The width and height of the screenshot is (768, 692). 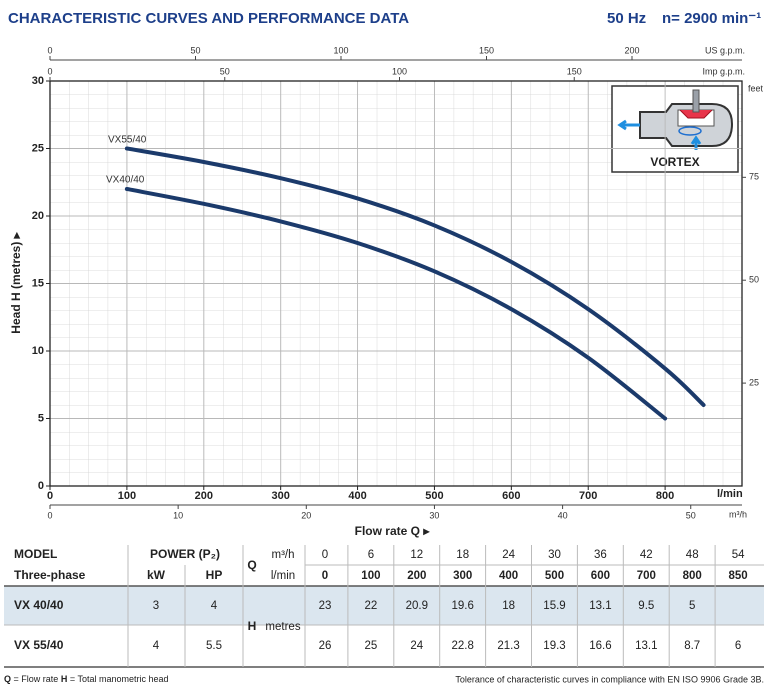 I want to click on footer-legend: Q = Flow rate H = Total manometric head, so click(x=86, y=679).